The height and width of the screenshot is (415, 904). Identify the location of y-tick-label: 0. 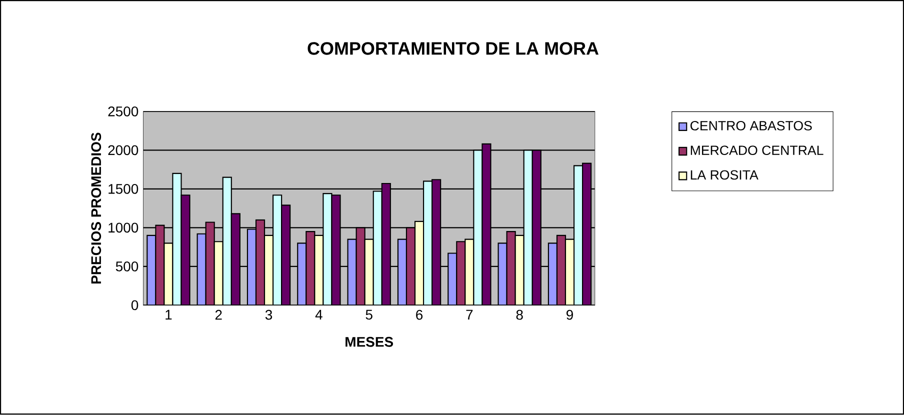
(134, 305).